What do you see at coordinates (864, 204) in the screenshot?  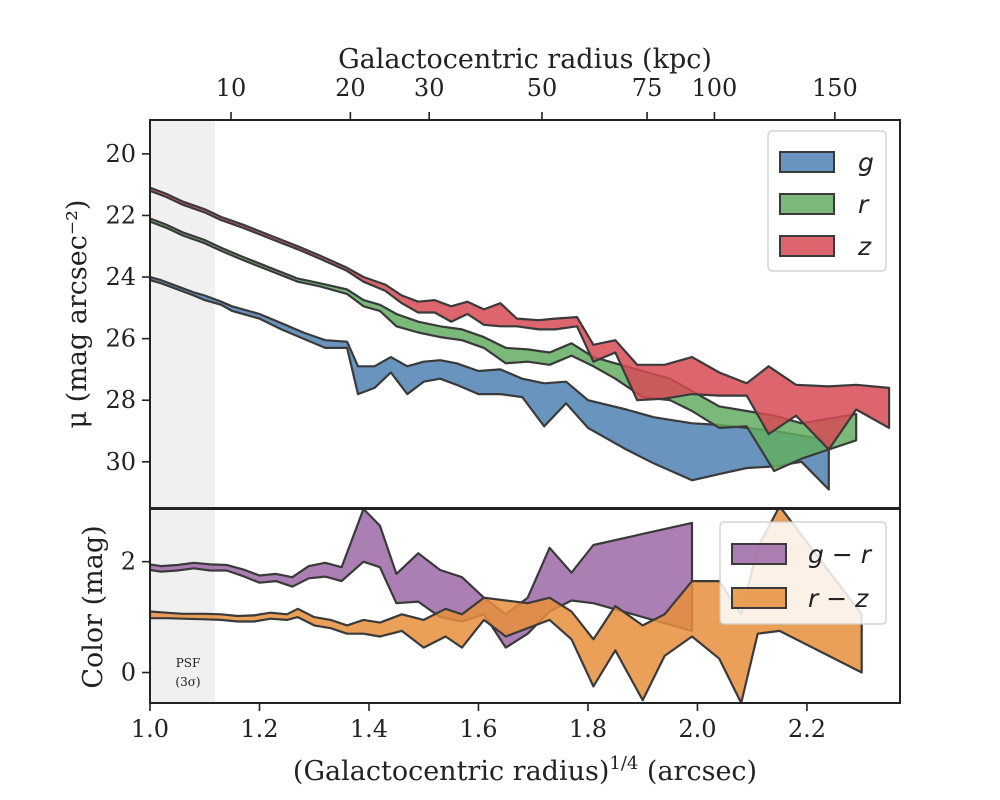 I see `legend-label-r: r` at bounding box center [864, 204].